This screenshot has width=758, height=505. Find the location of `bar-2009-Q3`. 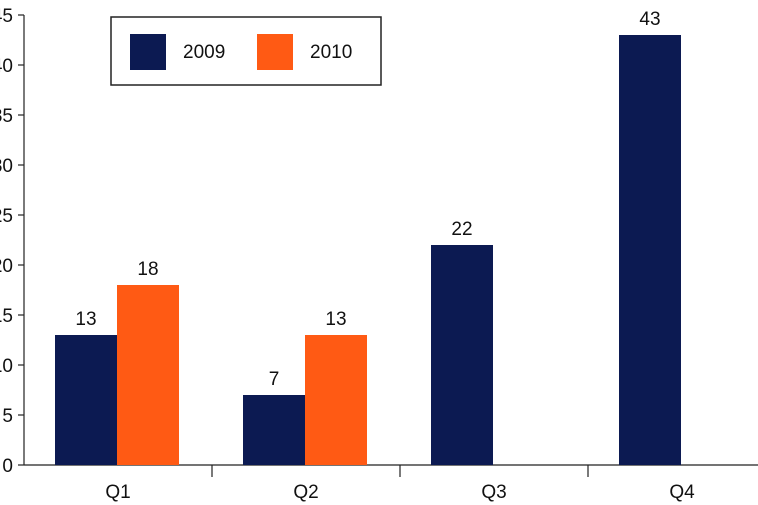

bar-2009-Q3 is located at coordinates (462, 355).